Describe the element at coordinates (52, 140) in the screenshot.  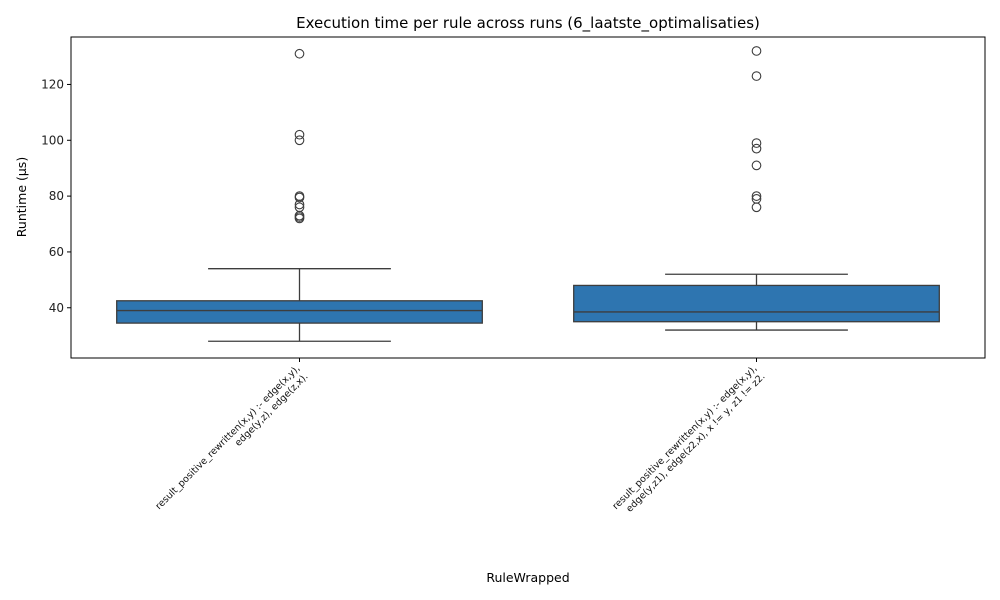
I see `y-tick-label: 100` at that location.